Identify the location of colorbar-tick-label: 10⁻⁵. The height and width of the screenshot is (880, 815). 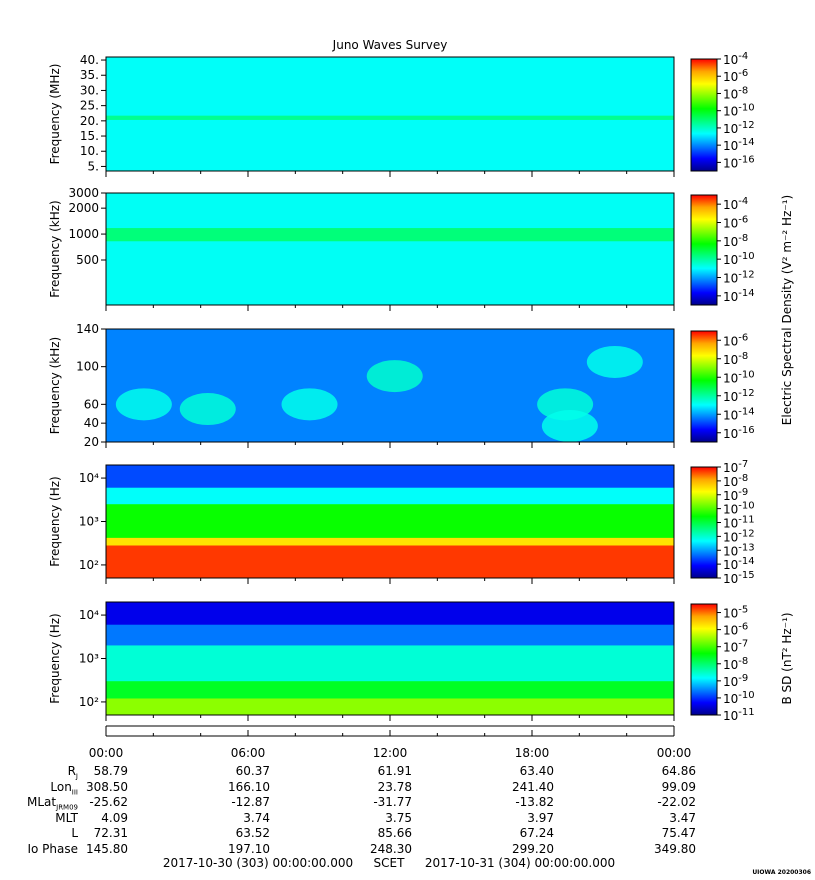
(735, 613).